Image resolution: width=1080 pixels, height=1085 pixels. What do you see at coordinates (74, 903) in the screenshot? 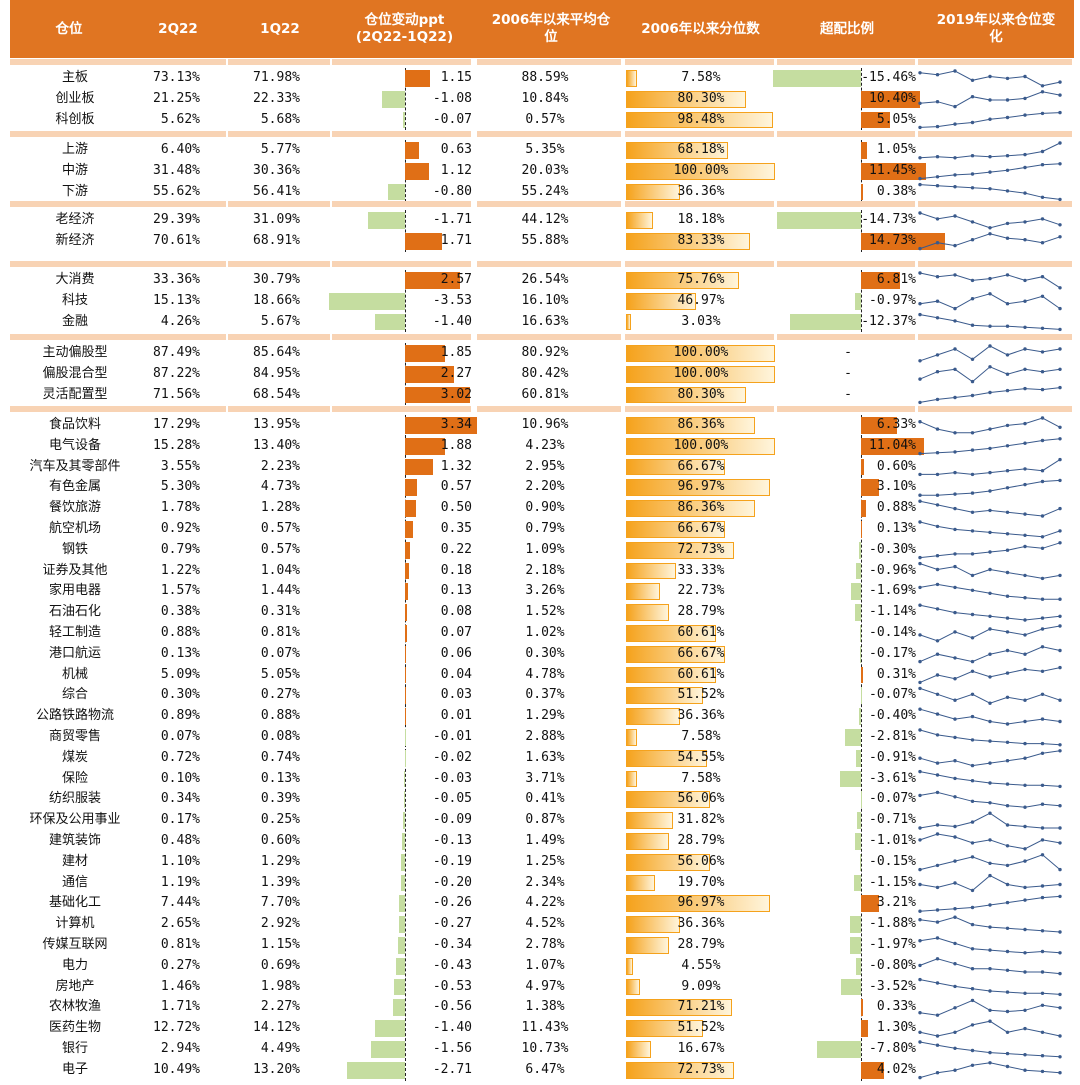
I see `row-label: 基础化工` at bounding box center [74, 903].